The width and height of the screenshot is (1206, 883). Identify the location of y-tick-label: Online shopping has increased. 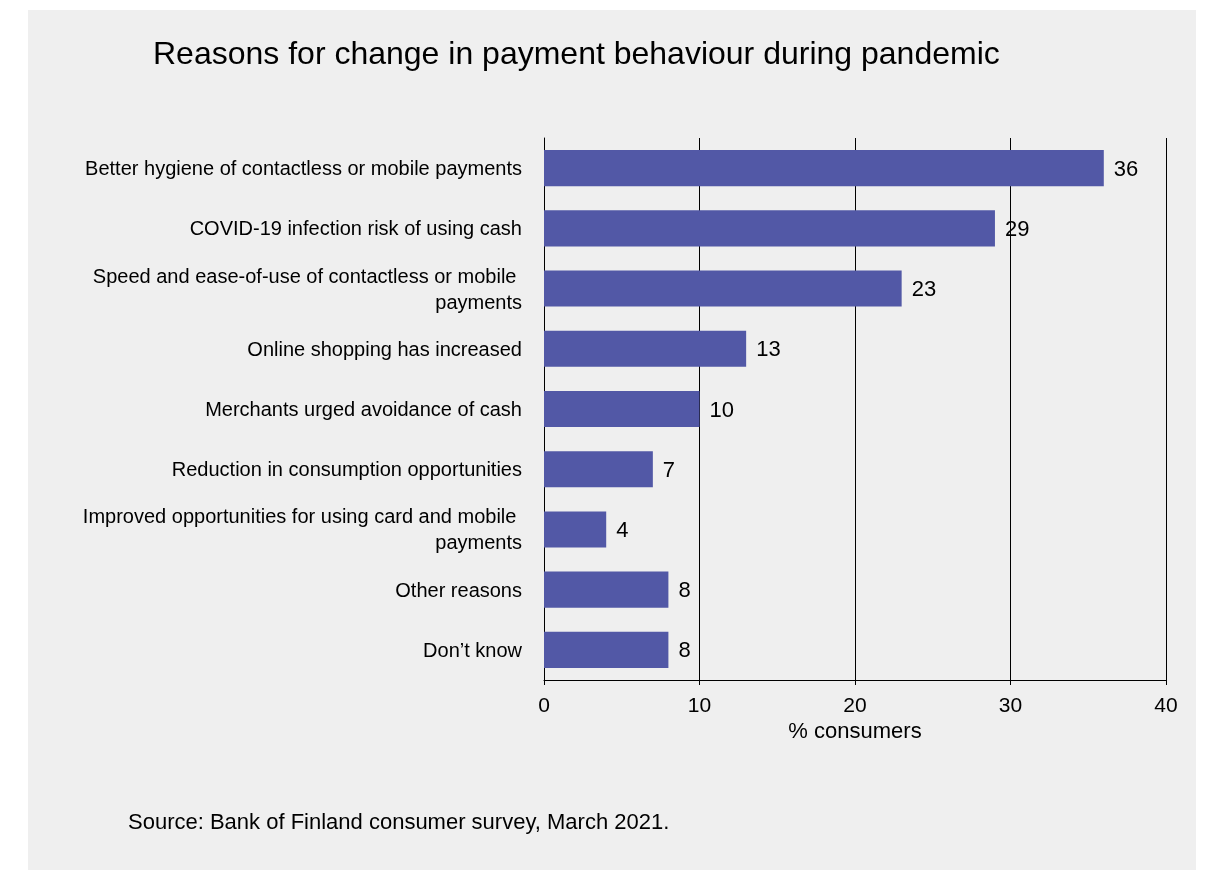
(384, 348).